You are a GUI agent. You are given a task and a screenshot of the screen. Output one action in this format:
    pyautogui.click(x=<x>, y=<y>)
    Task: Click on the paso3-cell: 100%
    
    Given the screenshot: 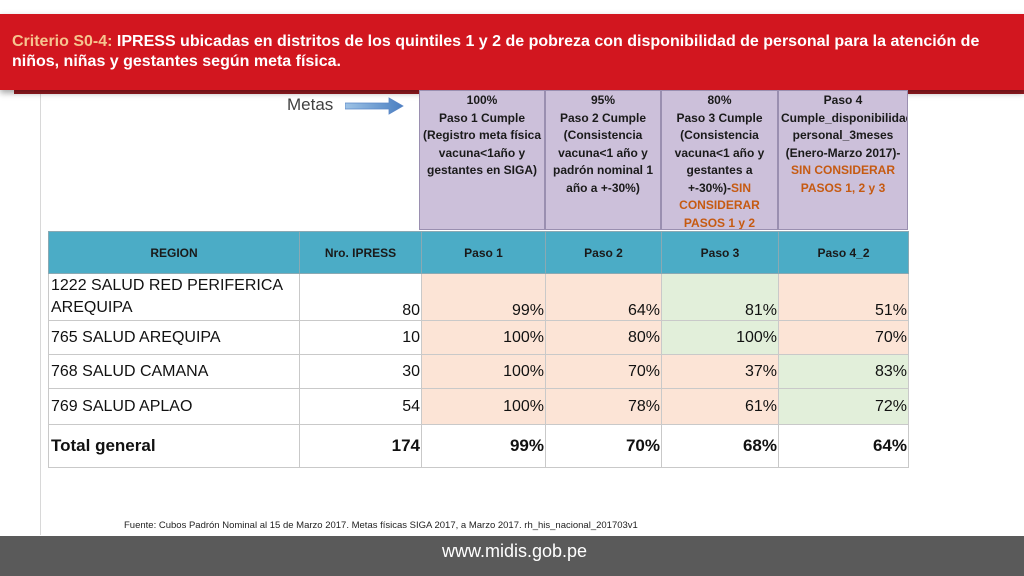 What is the action you would take?
    pyautogui.click(x=720, y=337)
    